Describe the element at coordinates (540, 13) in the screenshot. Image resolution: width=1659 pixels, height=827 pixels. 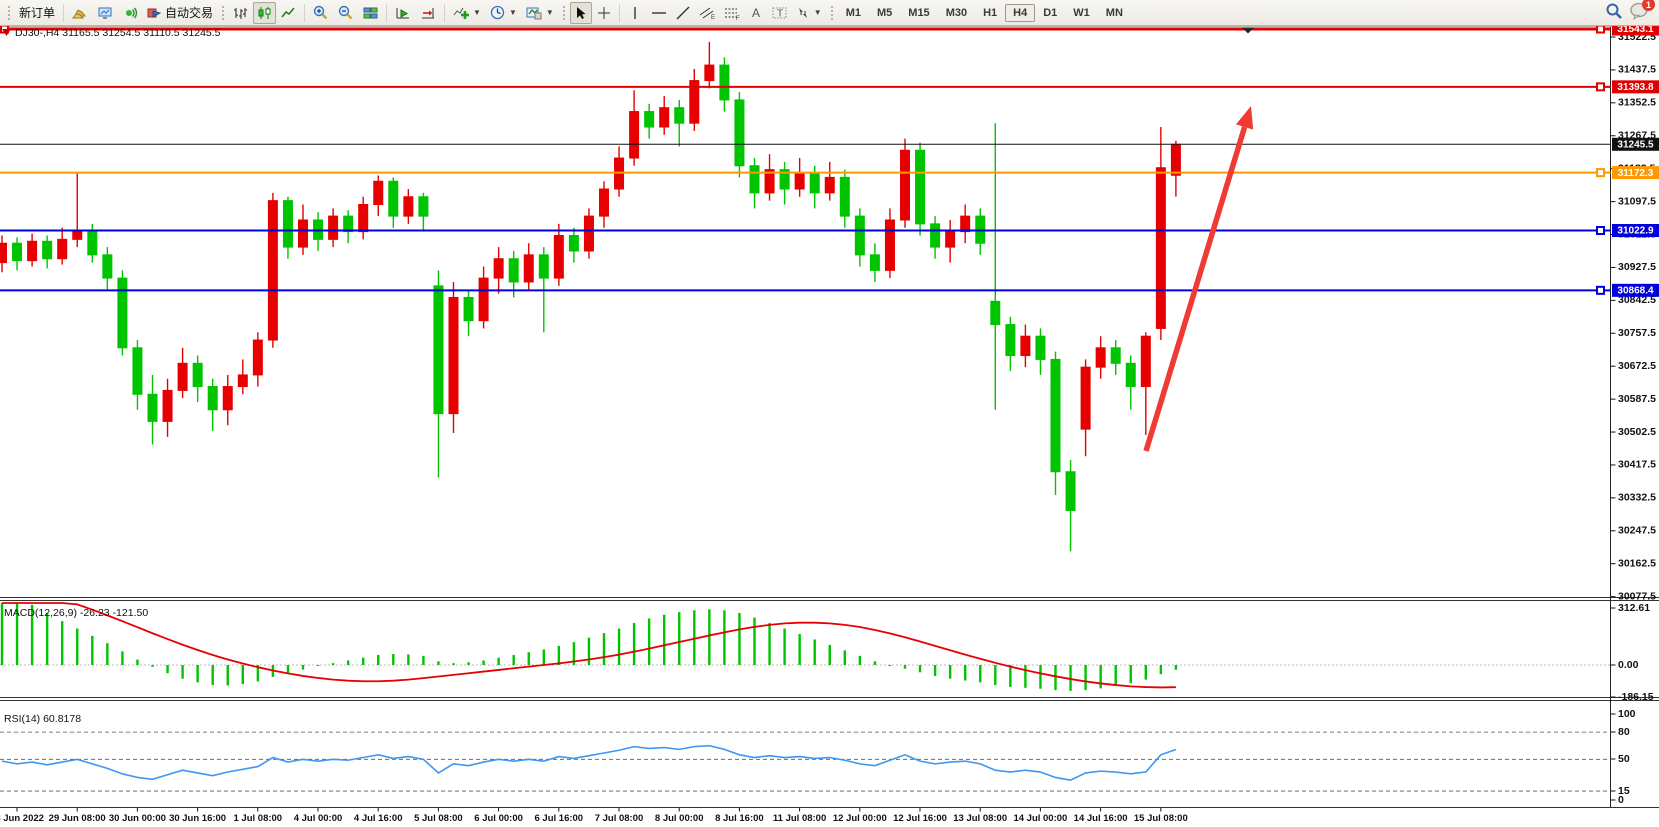
I see `templates-button: ▼` at that location.